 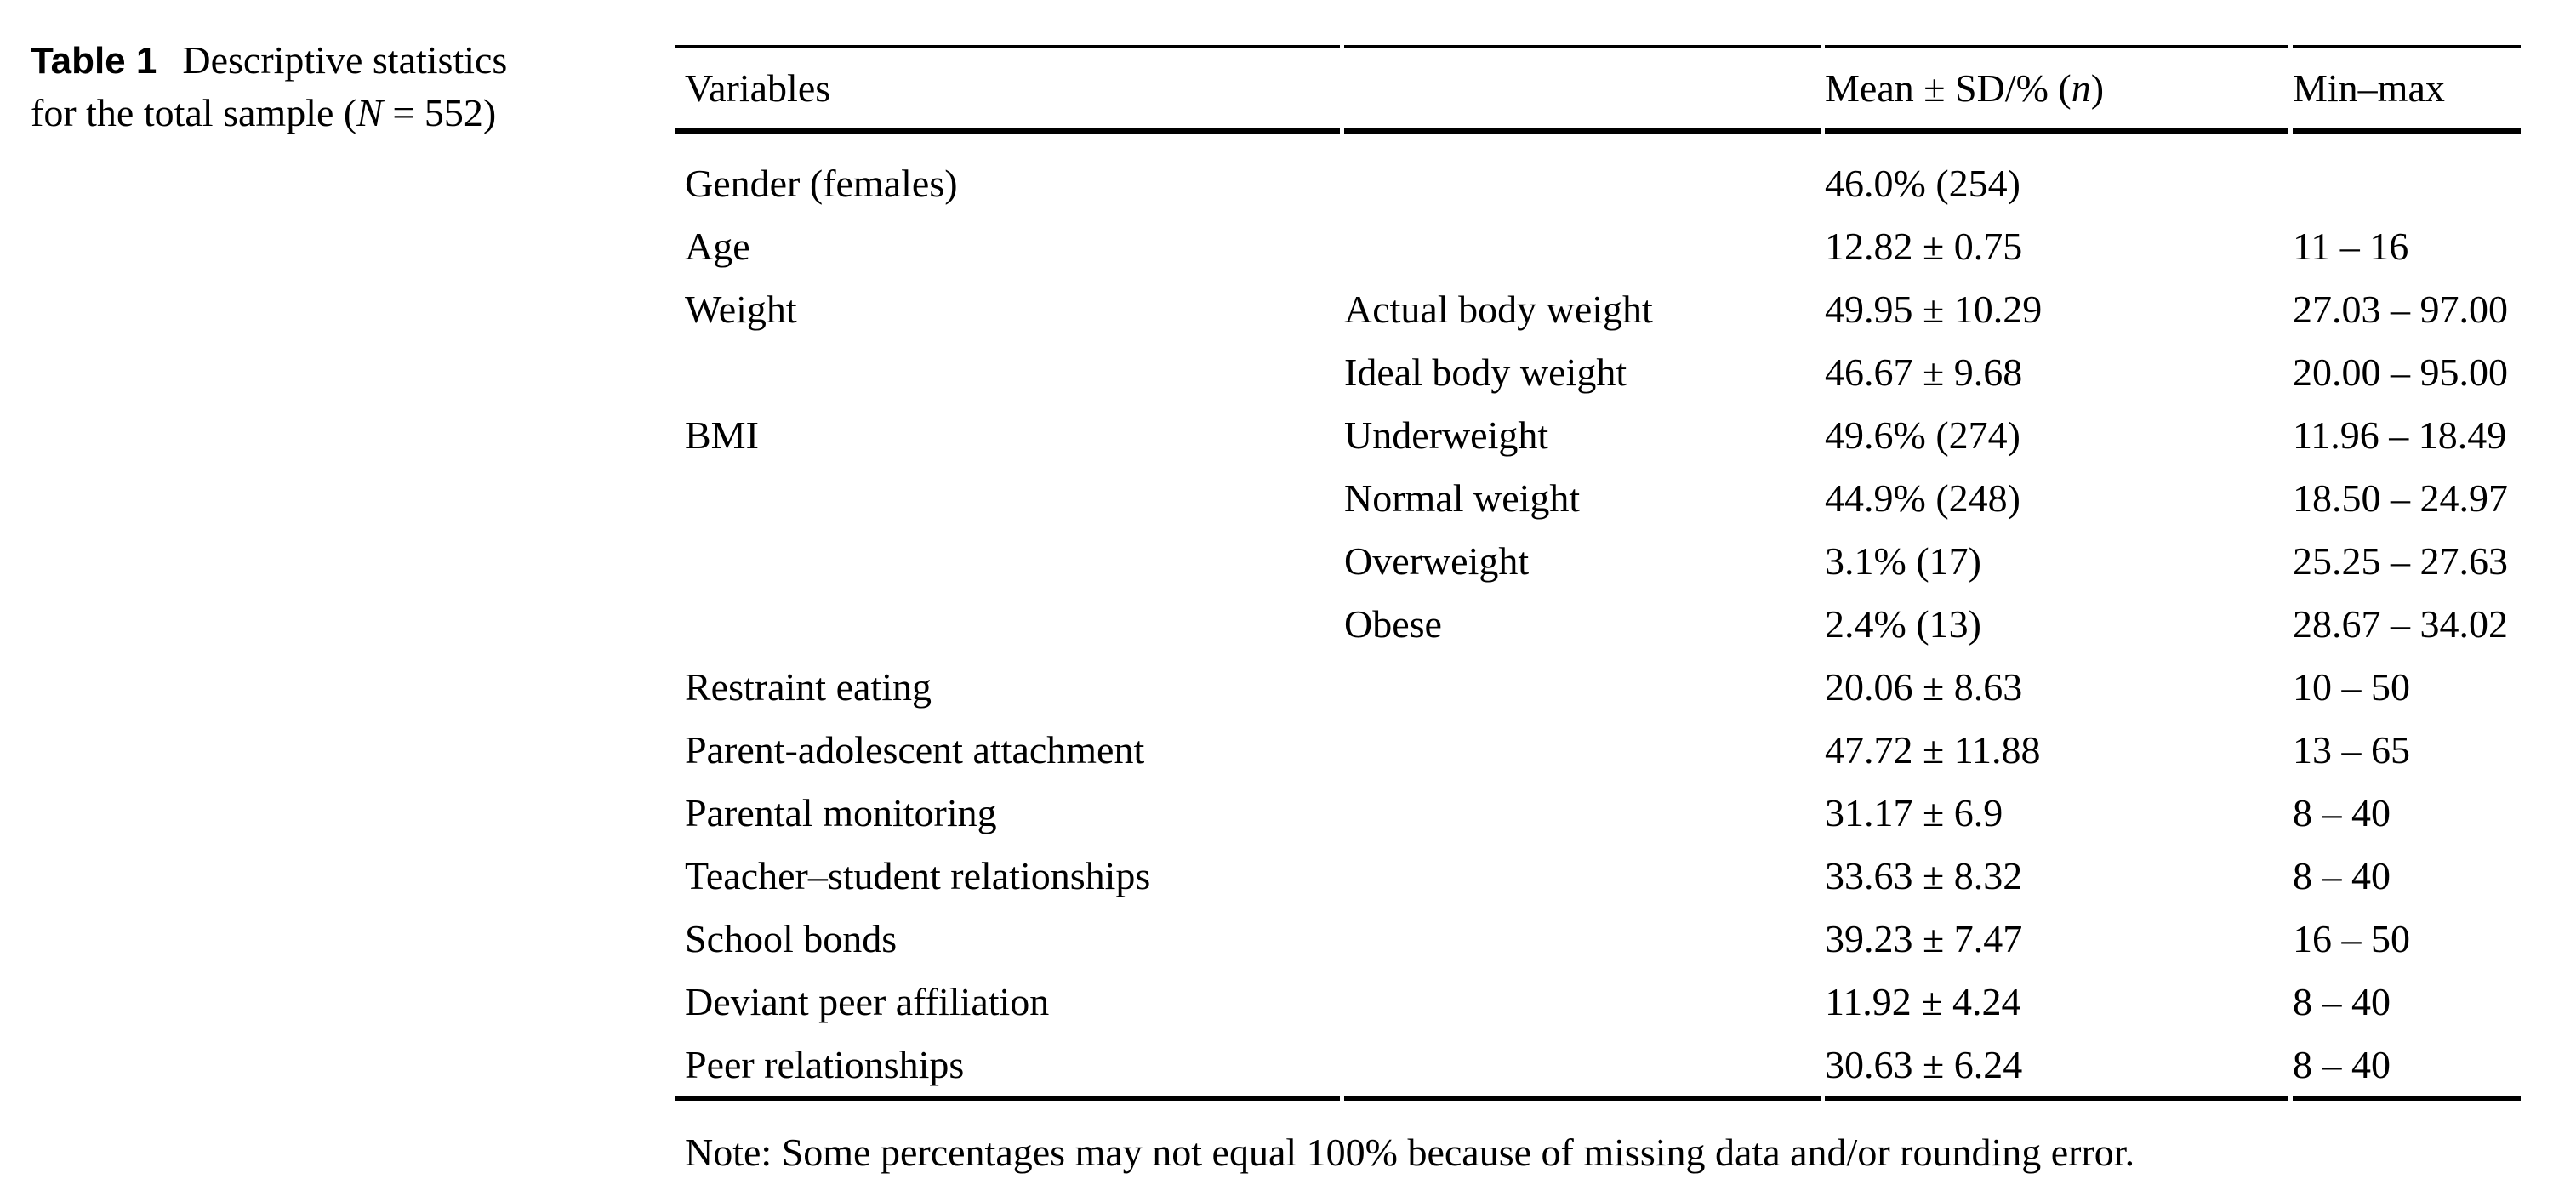 What do you see at coordinates (2400, 309) in the screenshot?
I see `row-minmax-value: 27.03 – 97.00` at bounding box center [2400, 309].